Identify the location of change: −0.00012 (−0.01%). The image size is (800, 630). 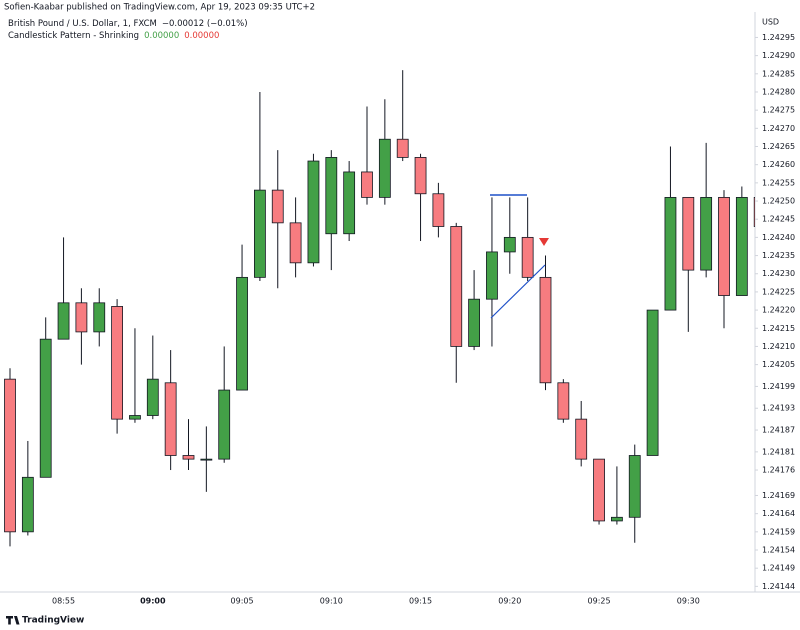
(205, 24).